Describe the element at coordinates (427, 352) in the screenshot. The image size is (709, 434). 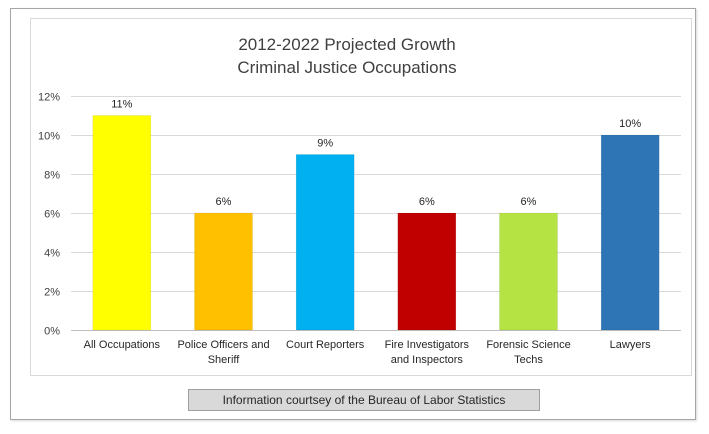
I see `category-label: Fire Investigators and Inspectors` at that location.